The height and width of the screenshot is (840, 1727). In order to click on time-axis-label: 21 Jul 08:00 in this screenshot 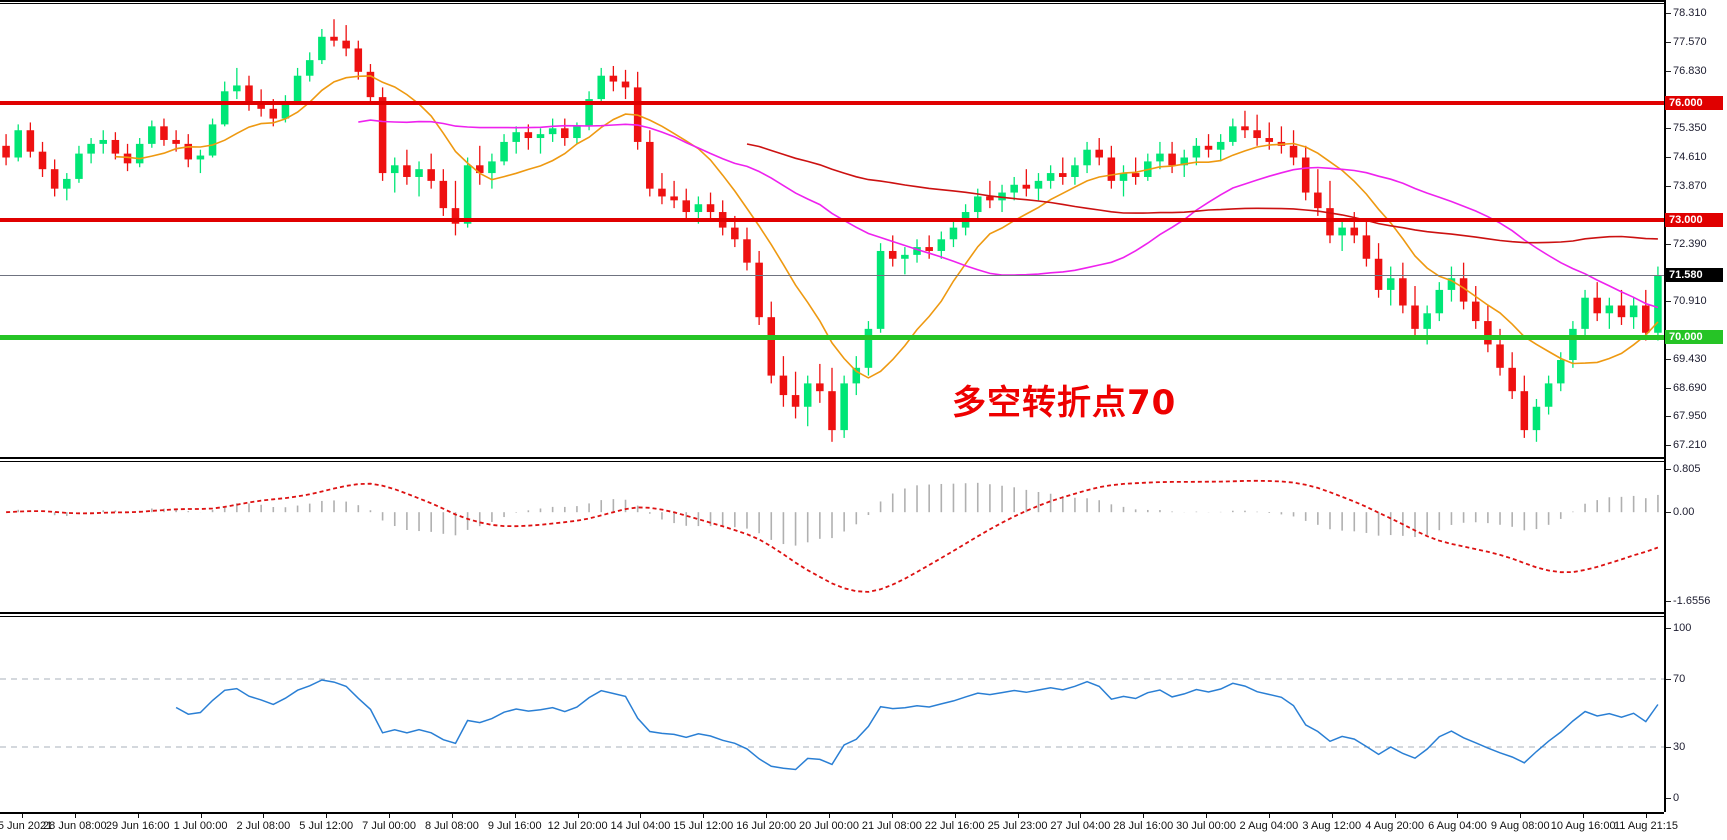, I will do `click(891, 826)`.